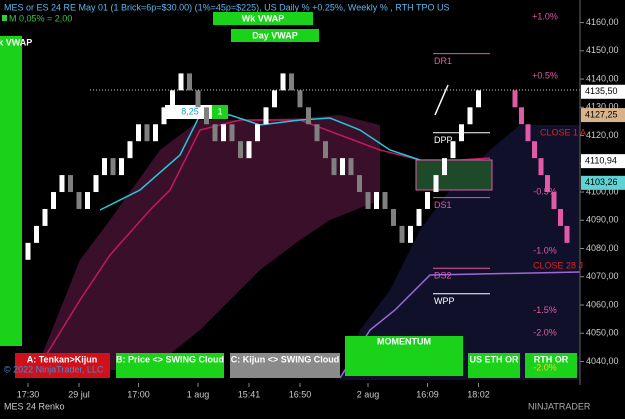 This screenshot has height=419, width=625. I want to click on x-tick-label: 15:41, so click(249, 394).